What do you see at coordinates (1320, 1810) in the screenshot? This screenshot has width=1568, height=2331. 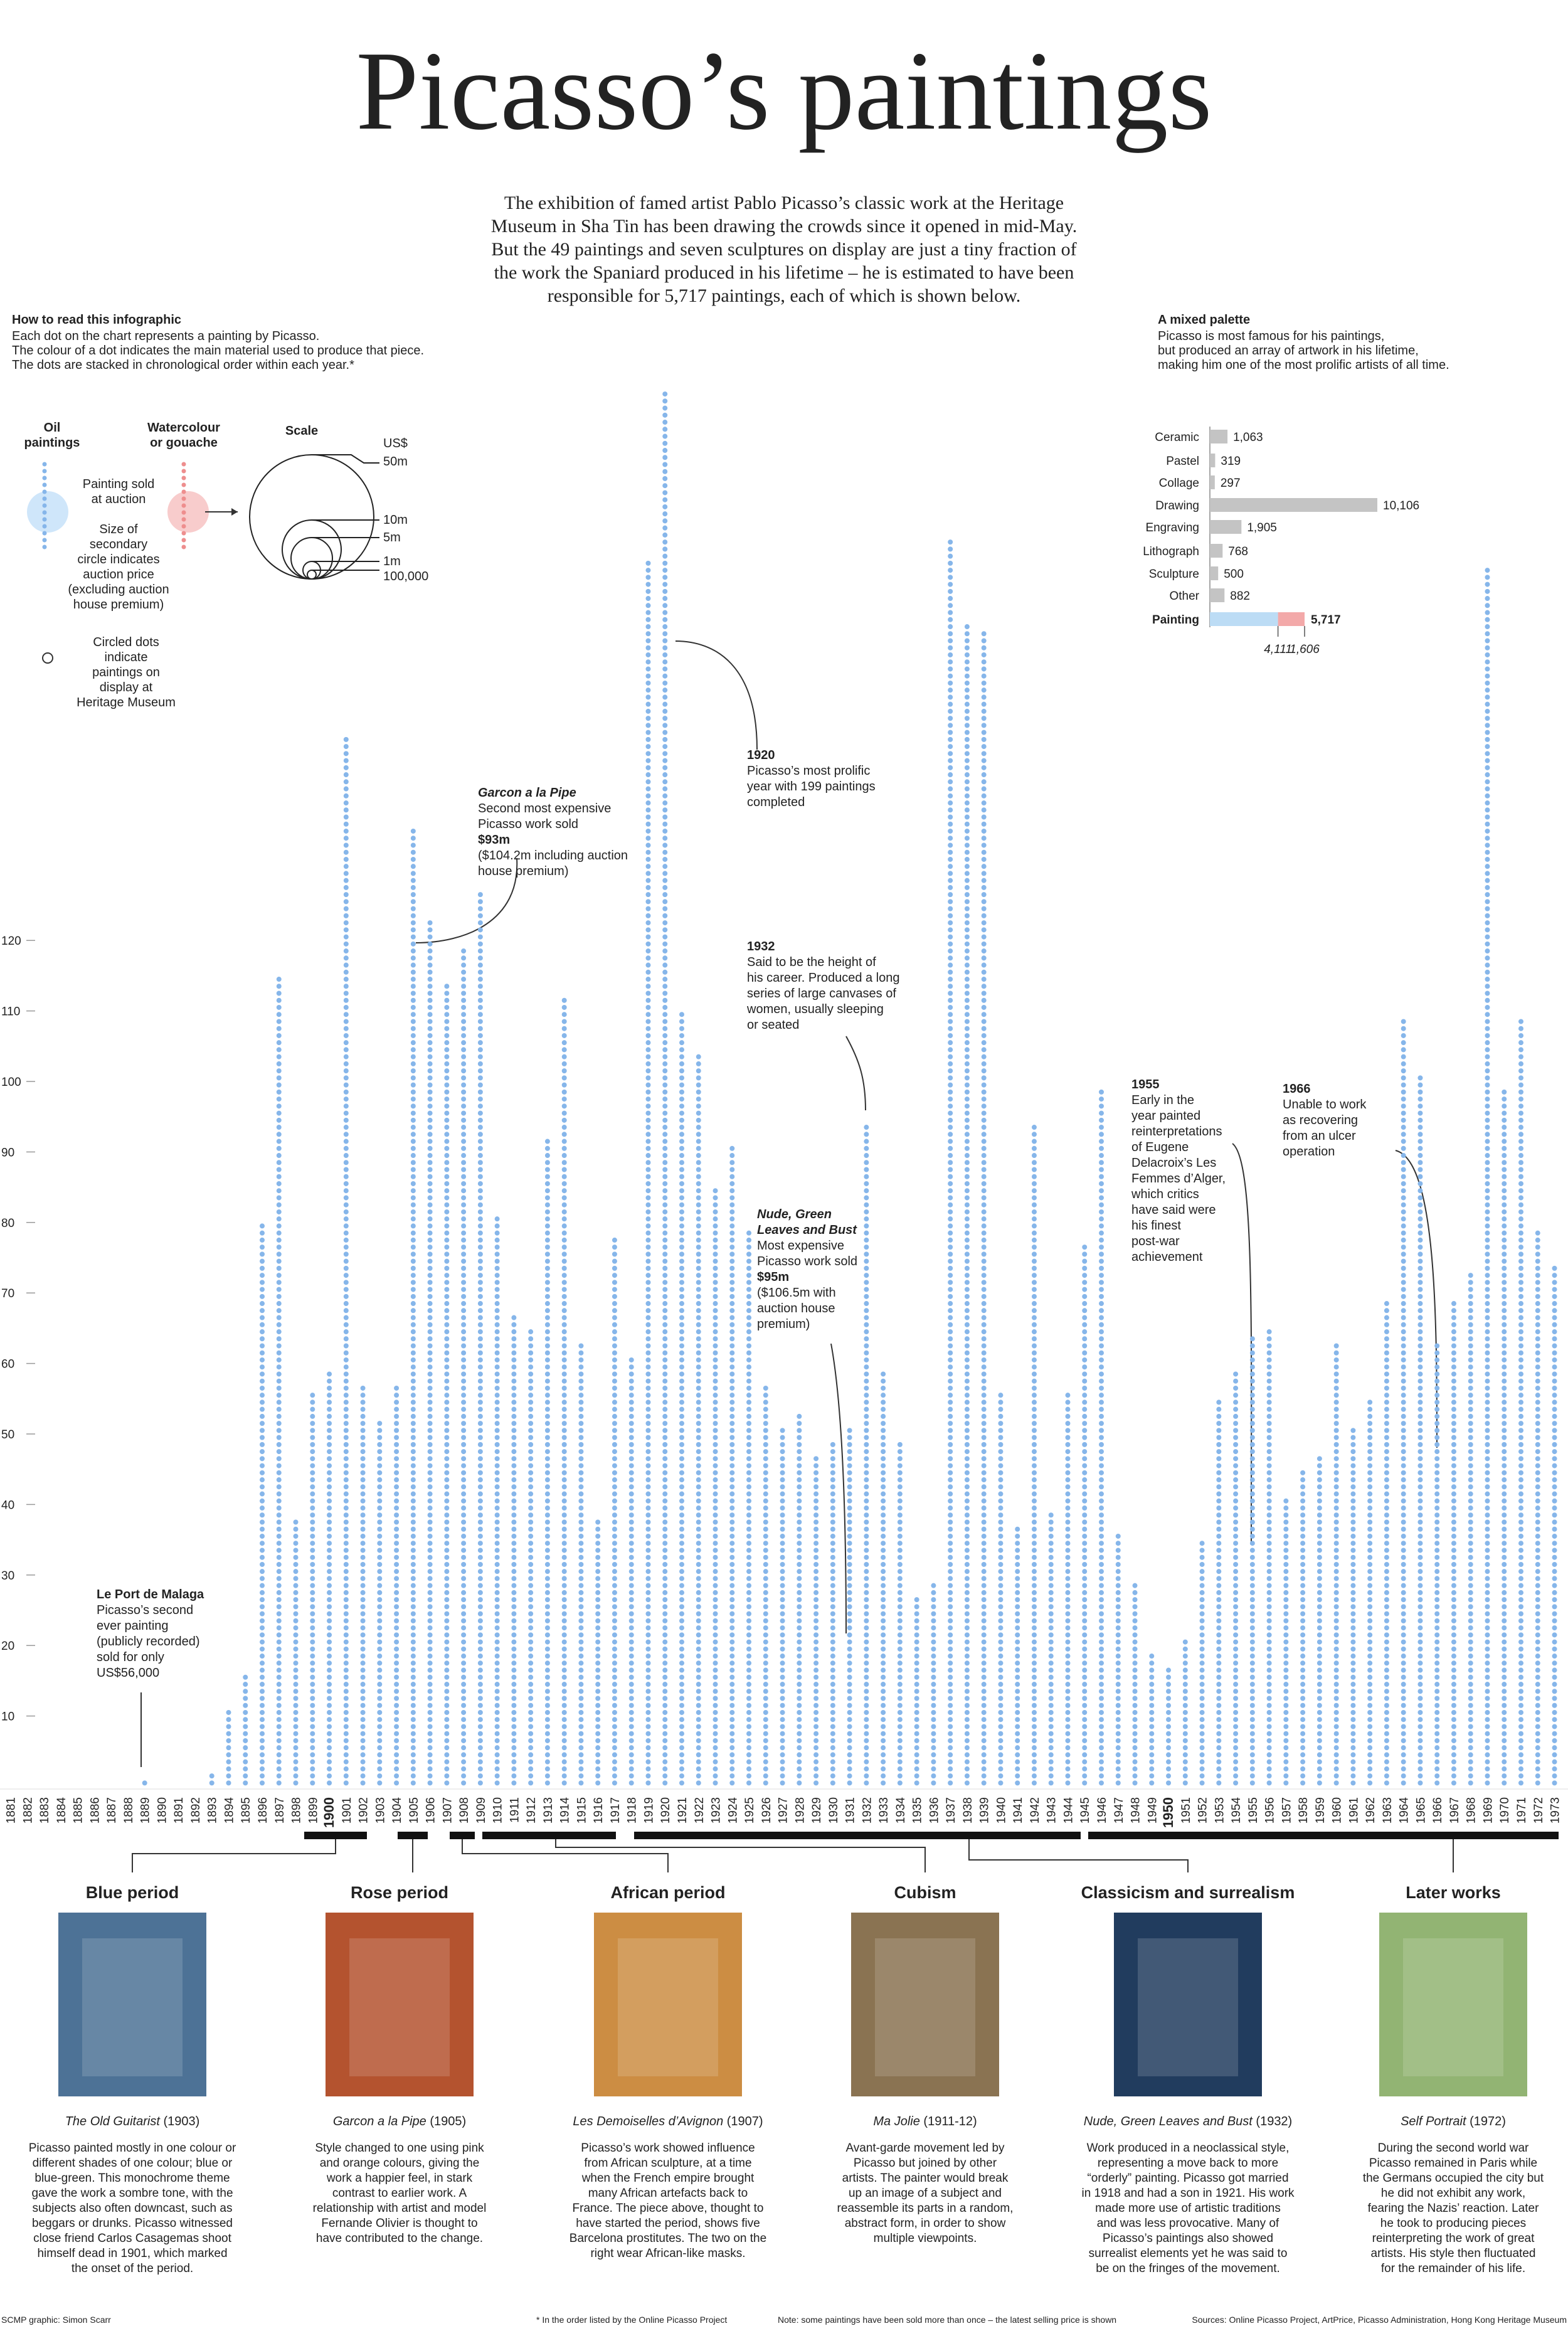 I see `x-tick-label: 1959` at bounding box center [1320, 1810].